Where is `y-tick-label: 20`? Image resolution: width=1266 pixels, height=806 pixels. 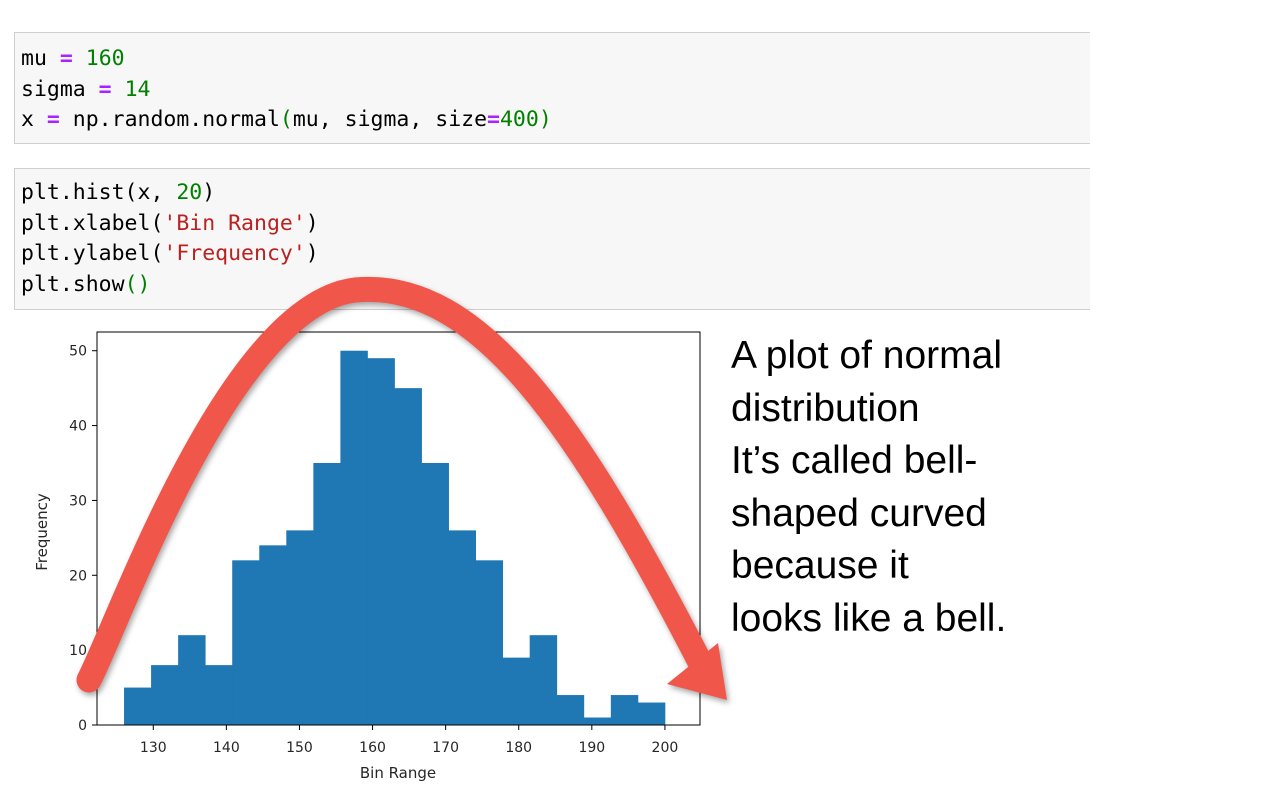
y-tick-label: 20 is located at coordinates (78, 576).